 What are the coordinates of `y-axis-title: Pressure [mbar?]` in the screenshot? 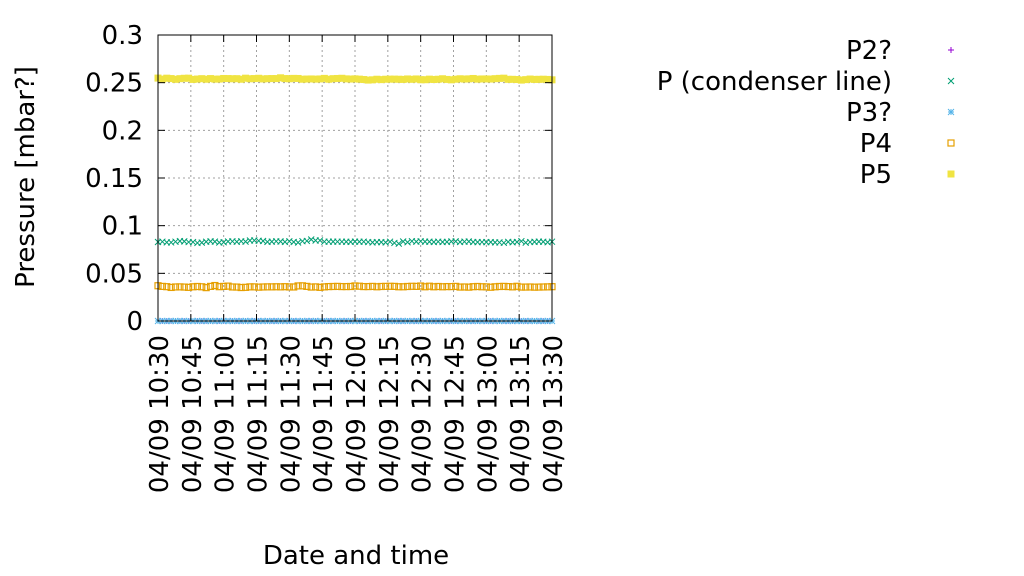 It's located at (26, 177).